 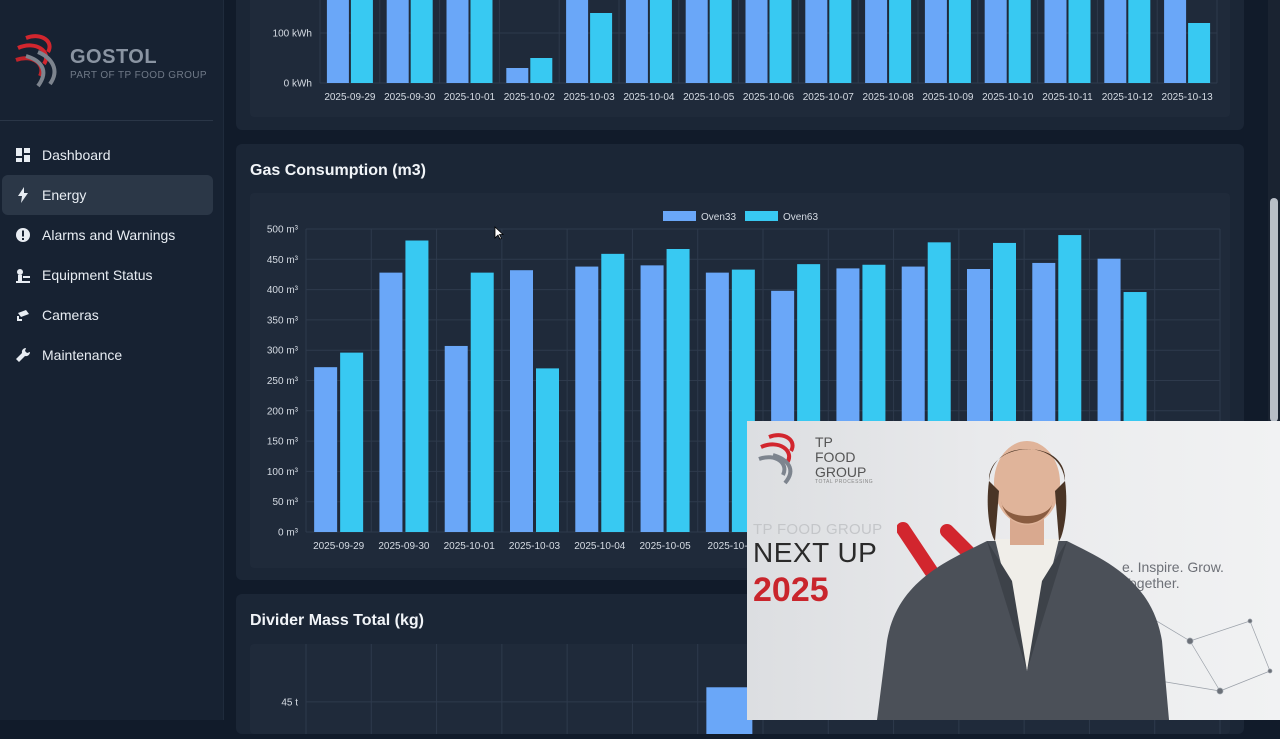 I want to click on x-tick-label: 2025-10-11, so click(x=1067, y=97).